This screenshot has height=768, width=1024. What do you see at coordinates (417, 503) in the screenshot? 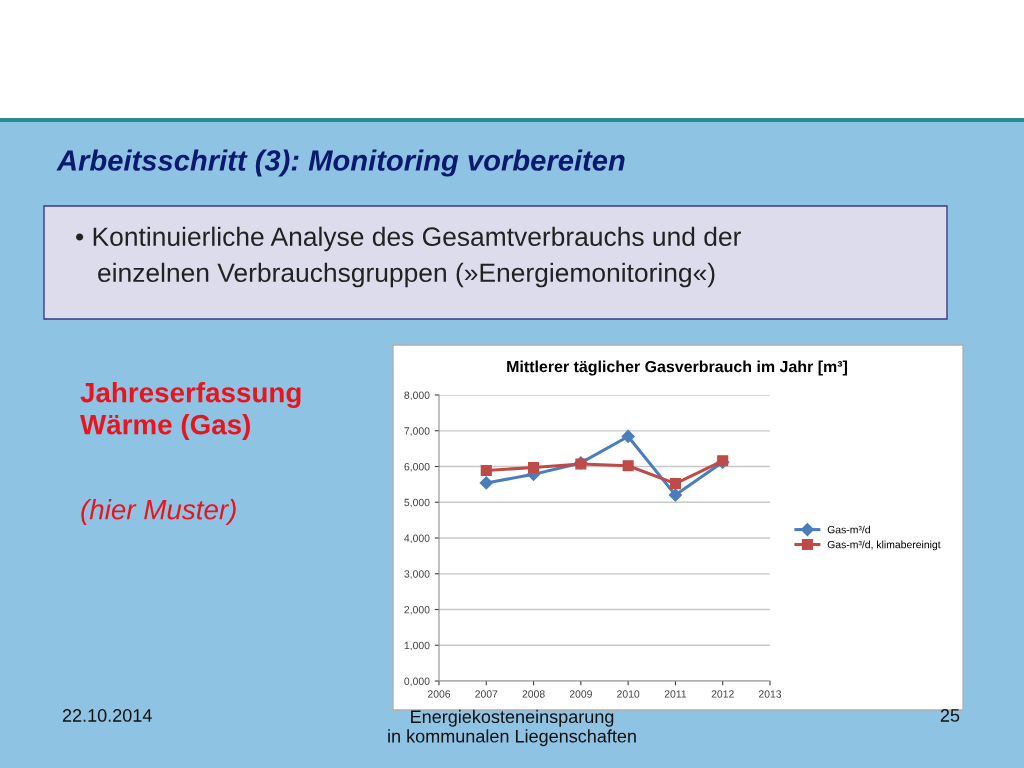
I see `y-tick-label: 5,000` at bounding box center [417, 503].